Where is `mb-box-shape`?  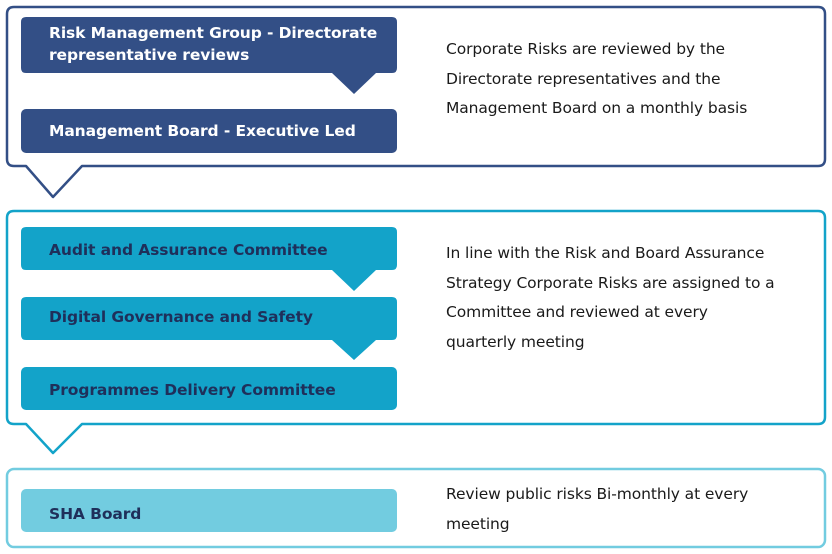
mb-box-shape is located at coordinates (209, 131).